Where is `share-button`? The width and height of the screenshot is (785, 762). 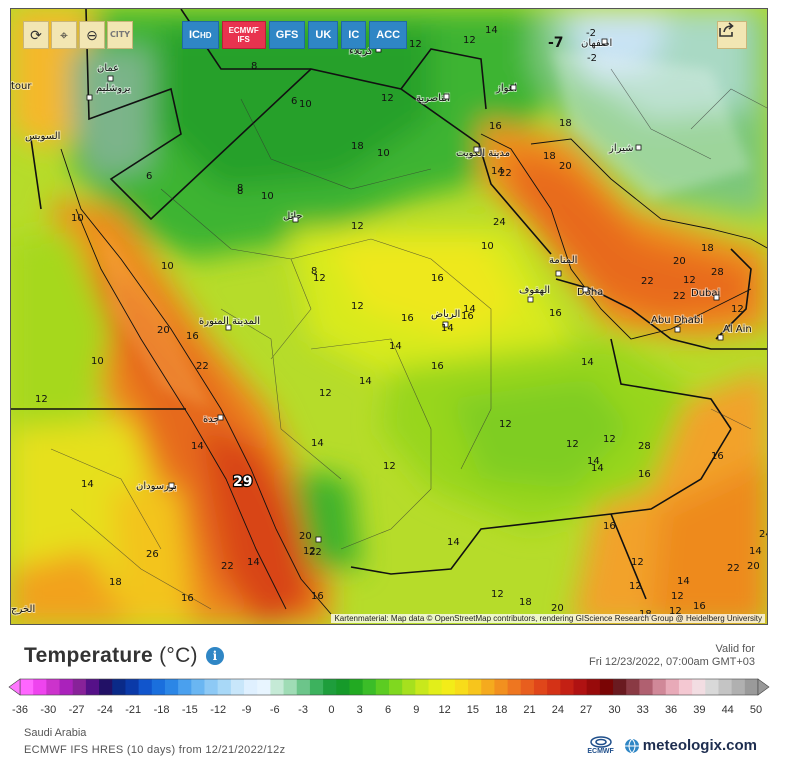 share-button is located at coordinates (732, 35).